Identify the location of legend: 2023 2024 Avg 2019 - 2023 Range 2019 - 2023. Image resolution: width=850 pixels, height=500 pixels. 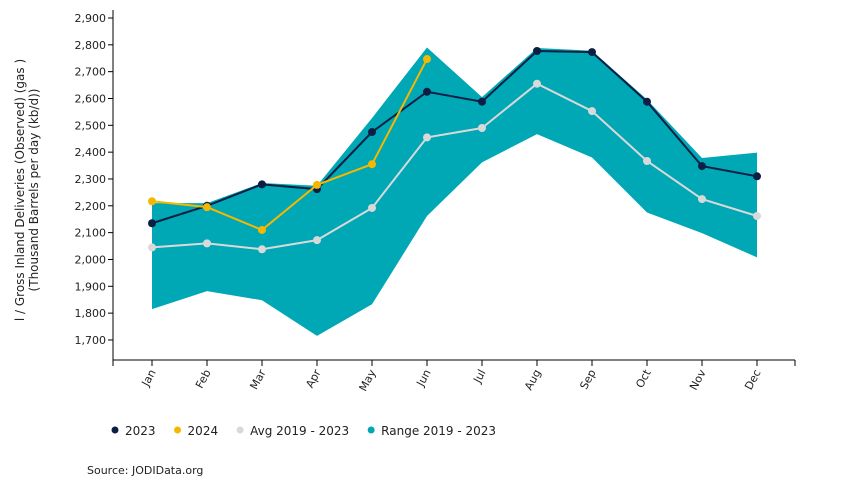
(303, 431).